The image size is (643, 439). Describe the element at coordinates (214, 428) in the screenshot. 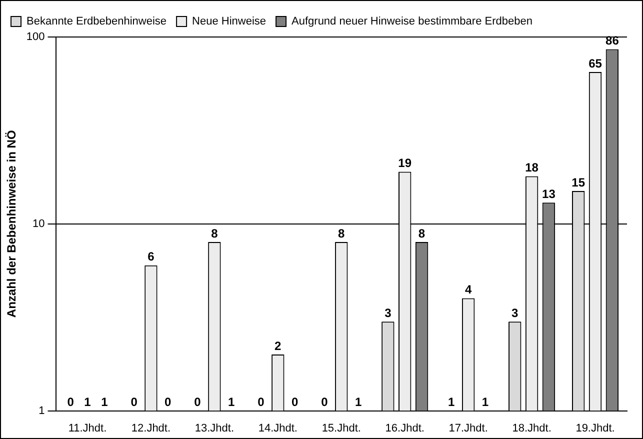

I see `x-tick-label: 13.Jhdt.` at that location.